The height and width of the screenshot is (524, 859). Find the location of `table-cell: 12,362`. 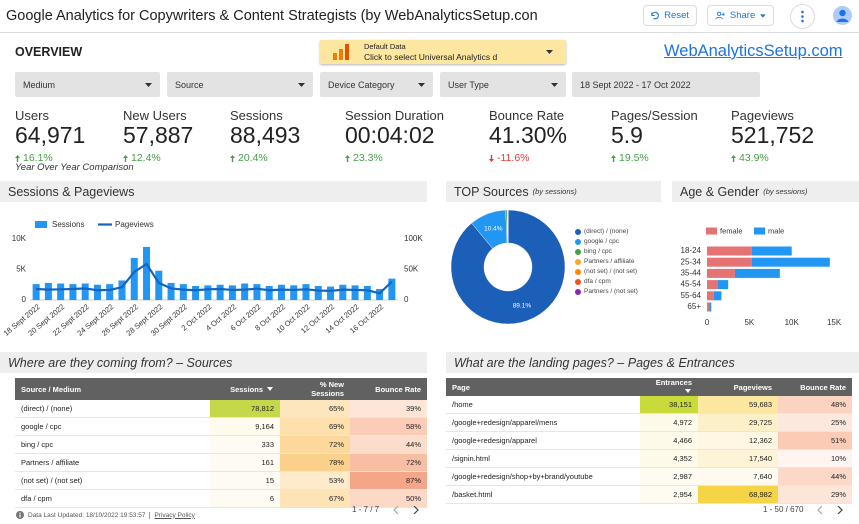

table-cell: 12,362 is located at coordinates (738, 440).